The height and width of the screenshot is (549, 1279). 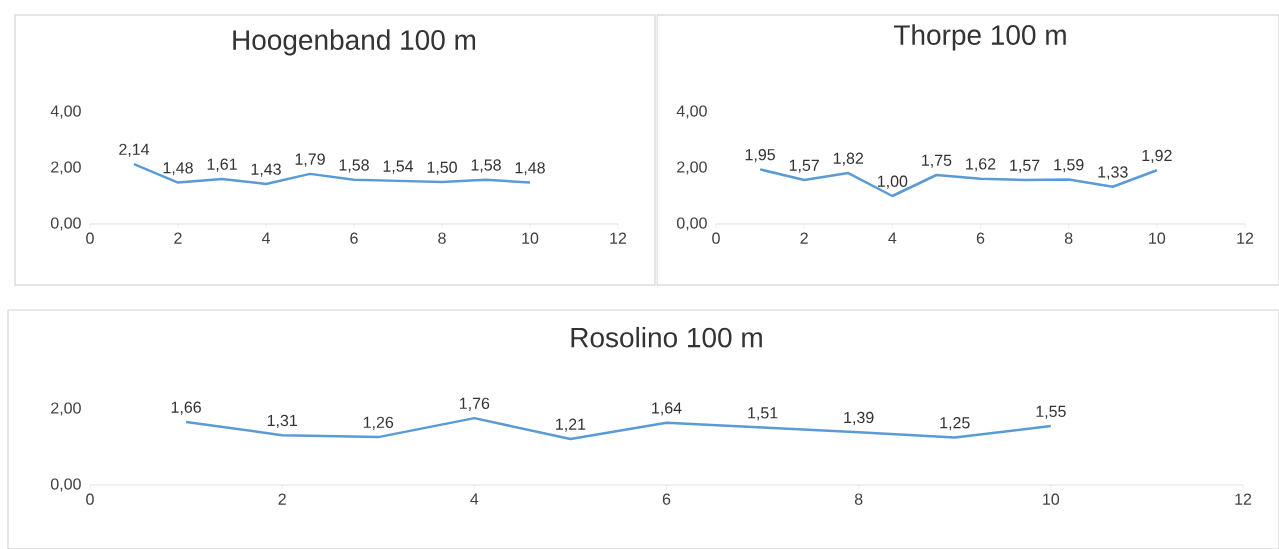 I want to click on data-label: 1,00, so click(x=893, y=182).